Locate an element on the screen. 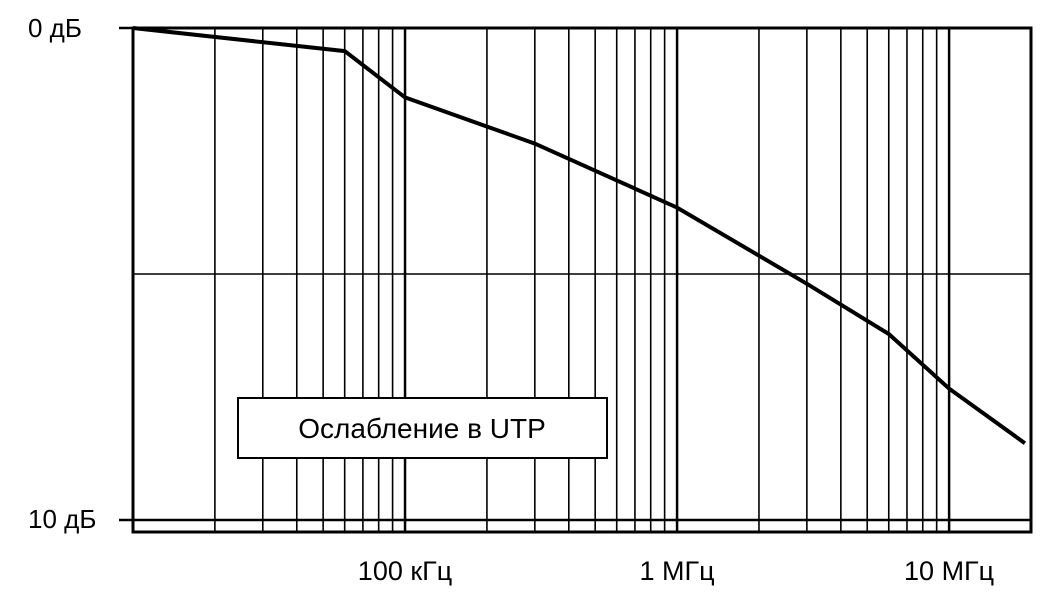  legend-label: Ослабление в UTP is located at coordinates (422, 428).